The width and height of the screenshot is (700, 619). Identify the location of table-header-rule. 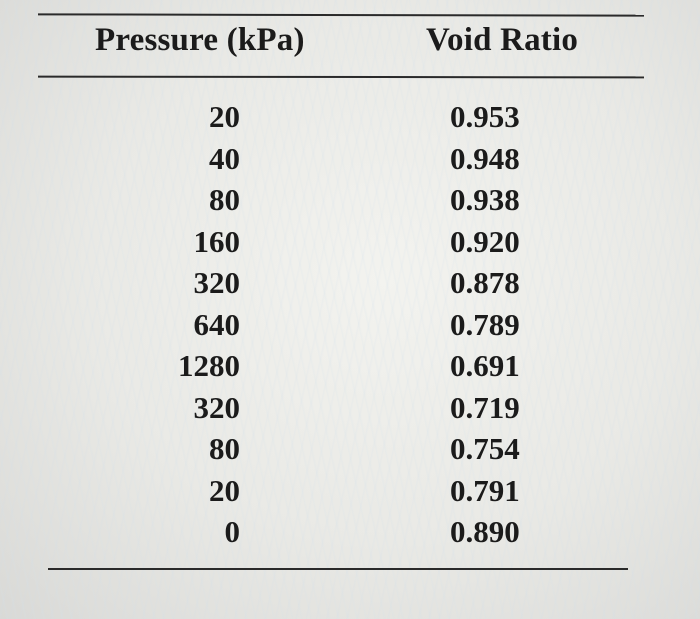
(341, 77).